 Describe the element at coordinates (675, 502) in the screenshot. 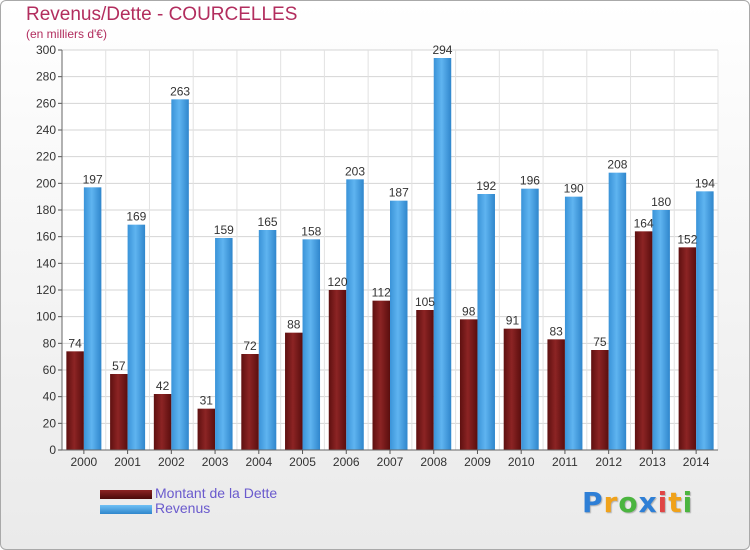

I see `logo-letter: t` at that location.